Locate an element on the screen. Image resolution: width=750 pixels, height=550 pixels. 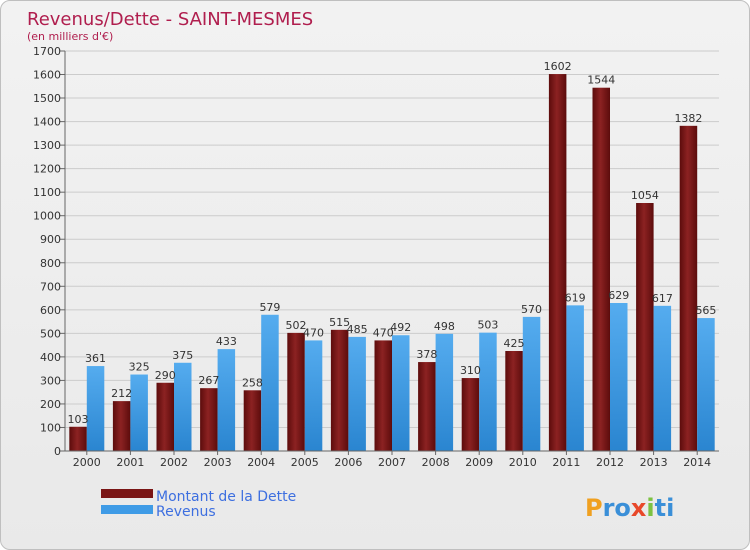
svg-text: Proxiti is located at coordinates (629, 508).